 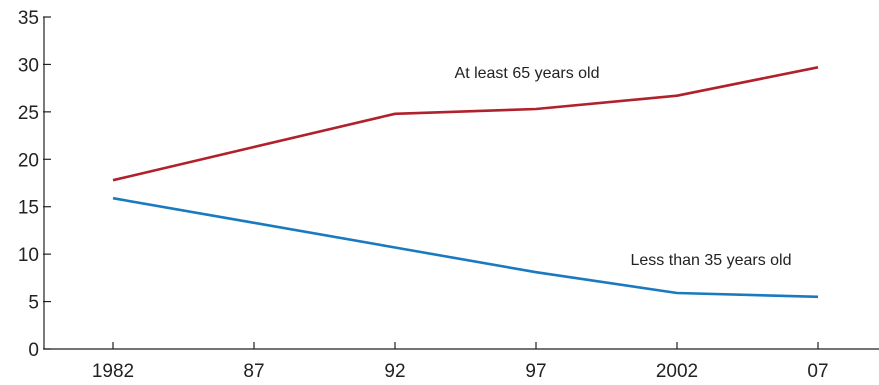 I want to click on x-tick-label: 07, so click(x=817, y=371).